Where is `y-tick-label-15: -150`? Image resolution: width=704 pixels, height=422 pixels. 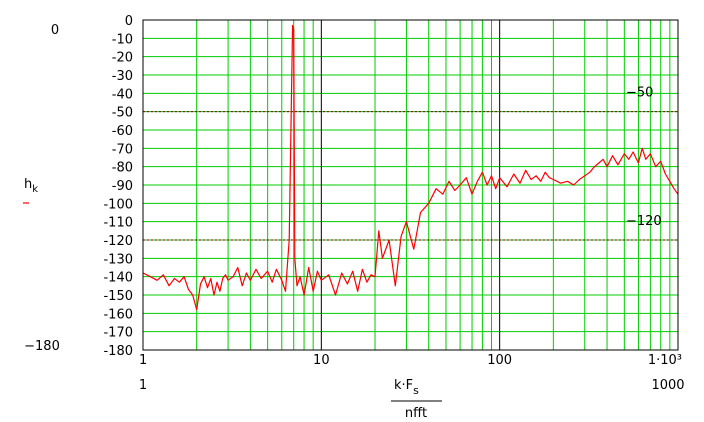 y-tick-label-15: -150 is located at coordinates (118, 296).